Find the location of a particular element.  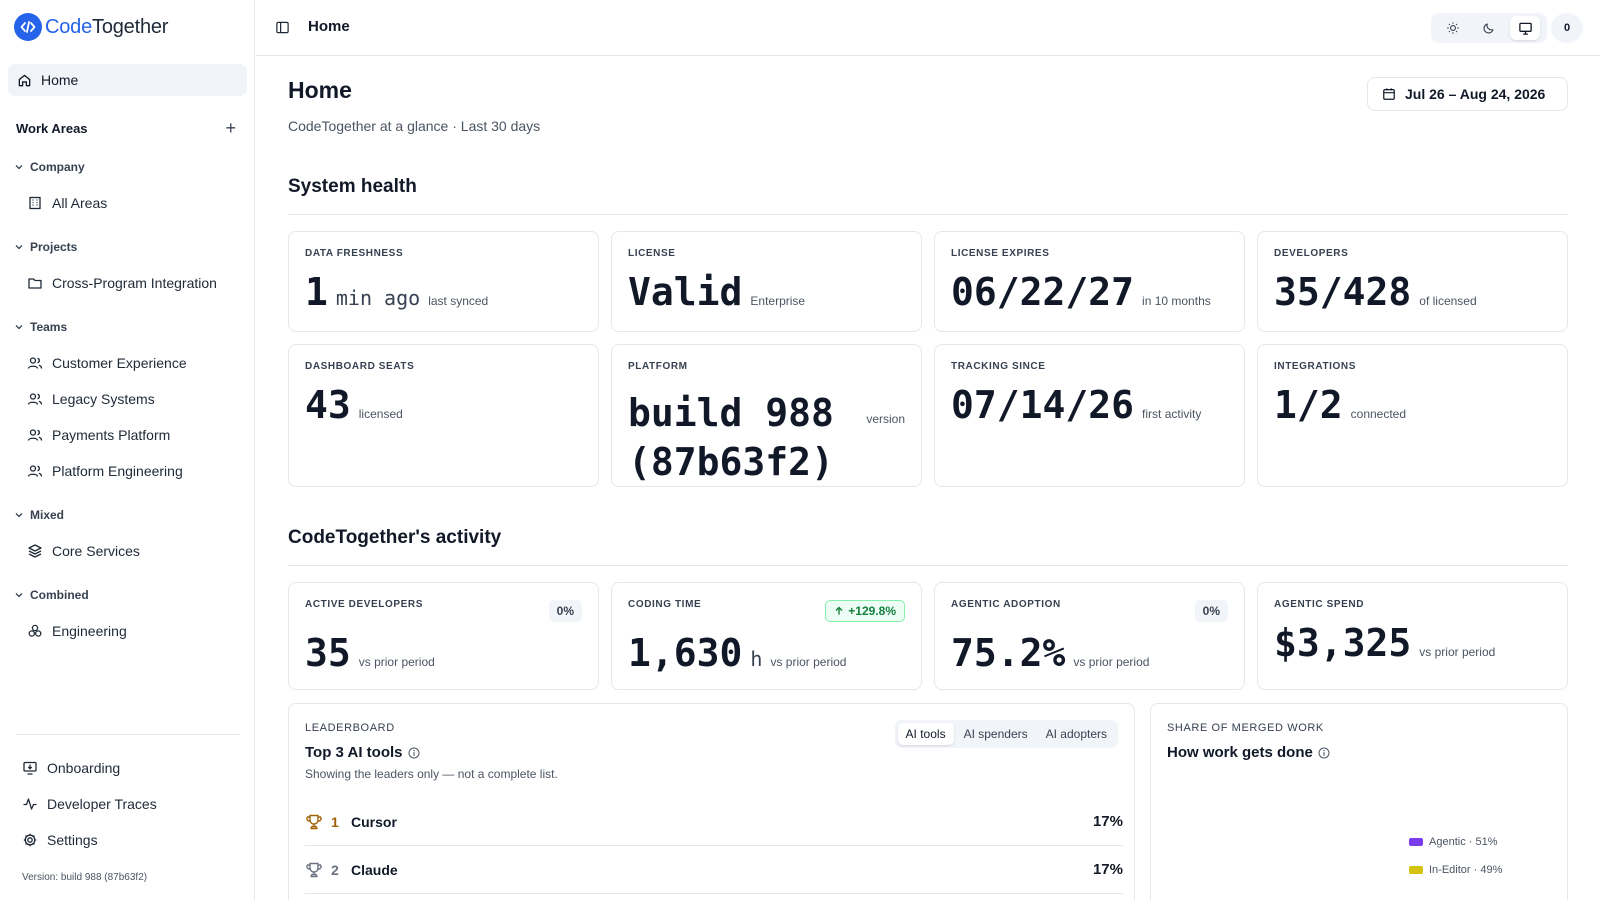

legend-item-agentic: Agentic · 51% is located at coordinates (1453, 842).